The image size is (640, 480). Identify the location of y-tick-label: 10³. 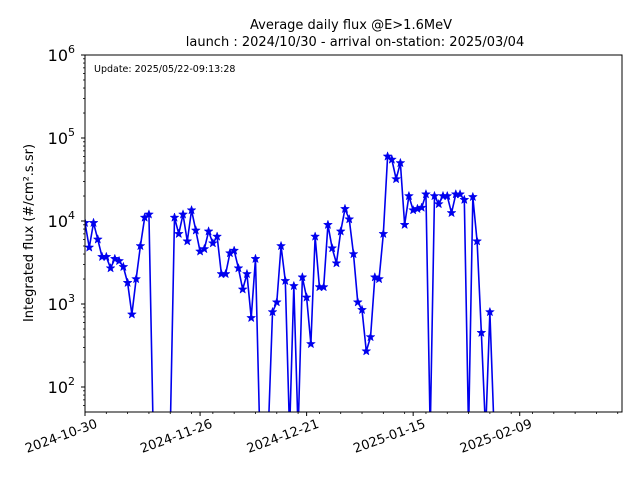
(61, 303).